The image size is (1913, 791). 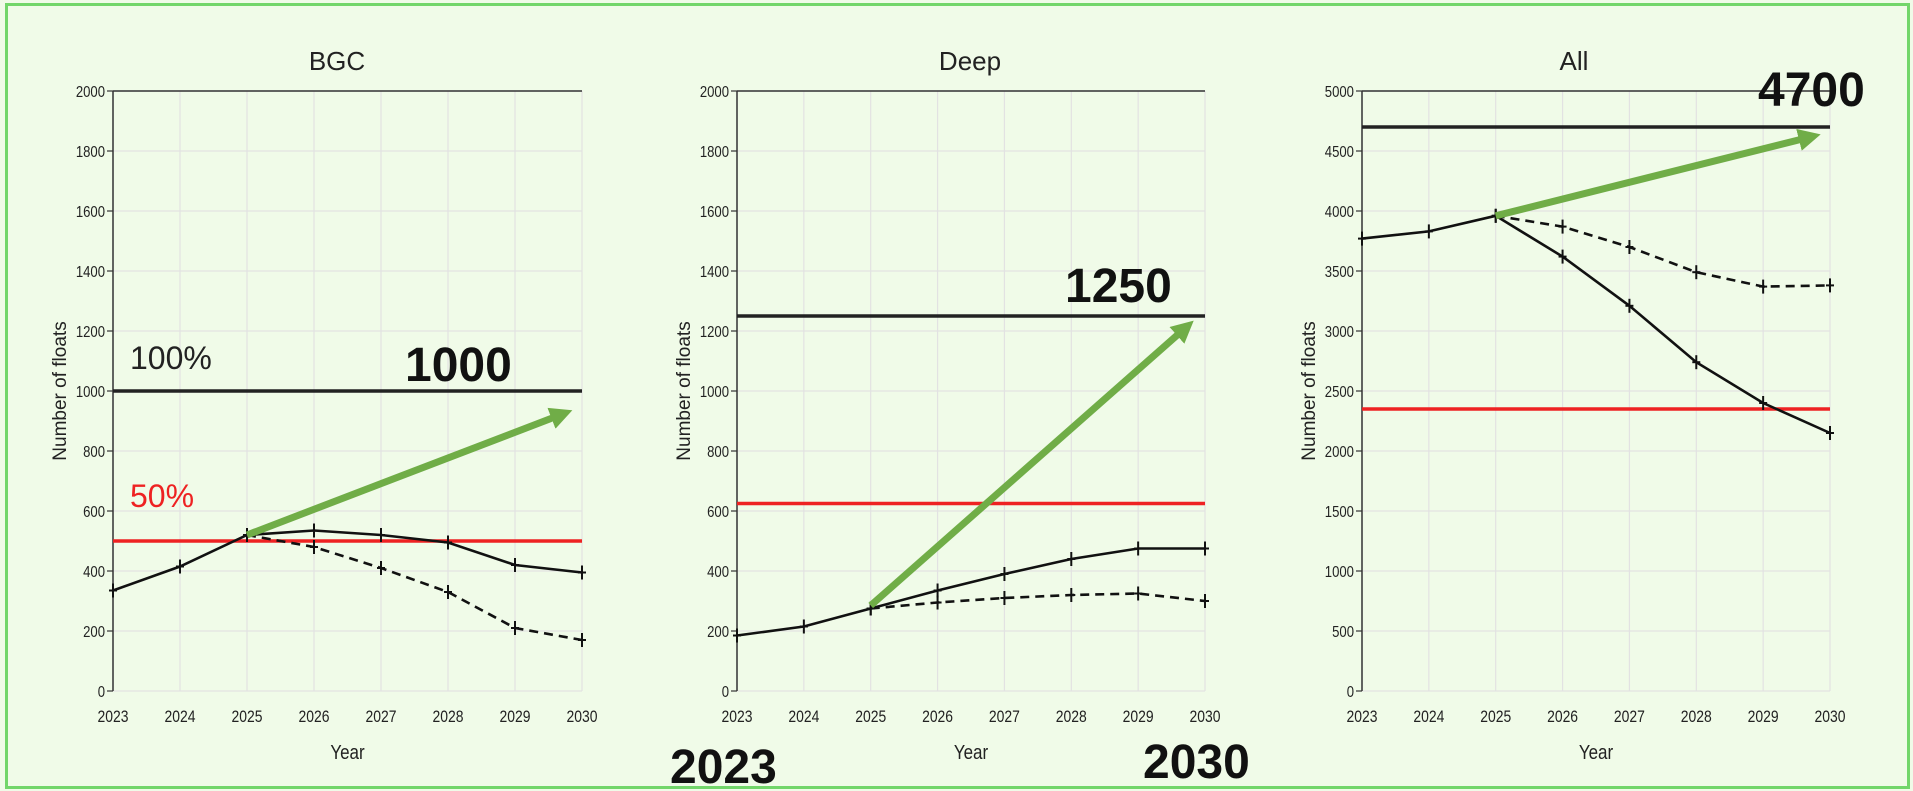 I want to click on chart-deep-y-tick-label: 1000, so click(x=714, y=392).